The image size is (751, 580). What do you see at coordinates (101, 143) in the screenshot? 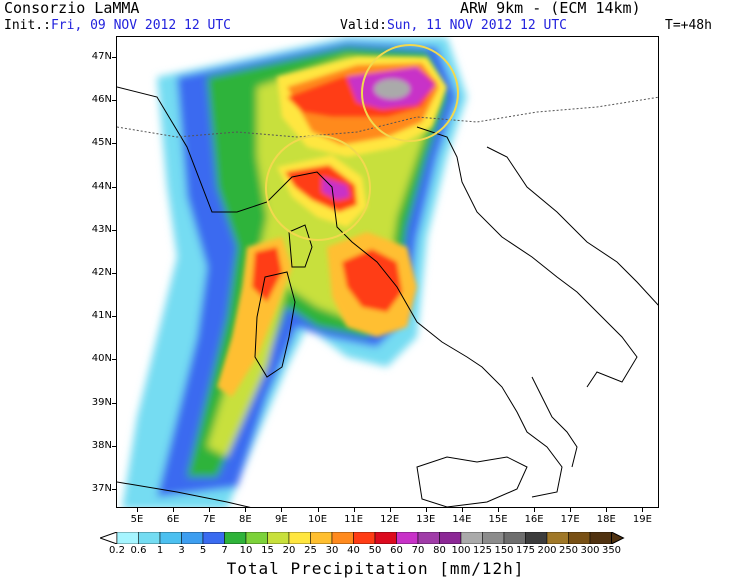
I see `lat-label-45N: 45N` at bounding box center [101, 143].